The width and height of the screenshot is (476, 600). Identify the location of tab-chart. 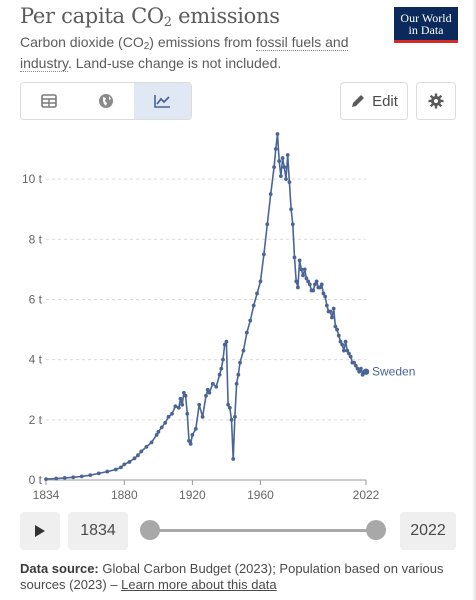
(162, 101).